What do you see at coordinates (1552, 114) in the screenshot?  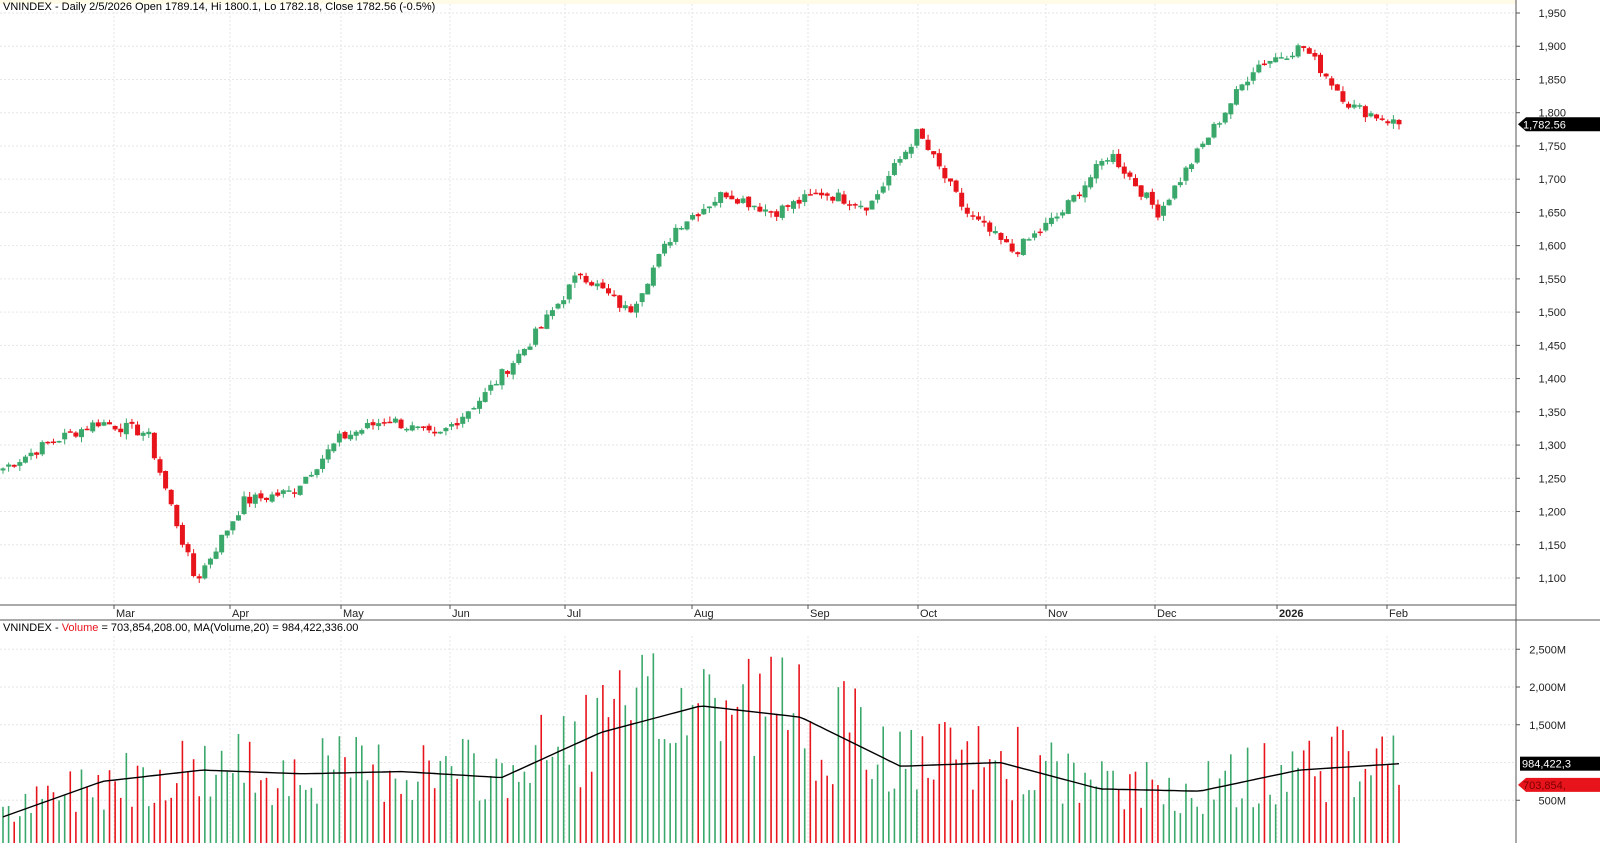 I see `svg-text: 1,800` at bounding box center [1552, 114].